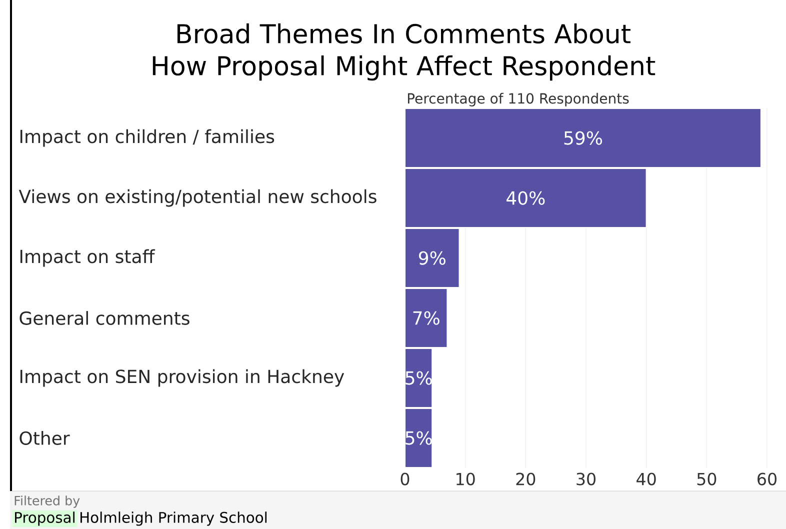 This screenshot has width=786, height=529. I want to click on chart-title: Broad Themes In Comments About How Proposal Might Affect Respondent, so click(404, 52).